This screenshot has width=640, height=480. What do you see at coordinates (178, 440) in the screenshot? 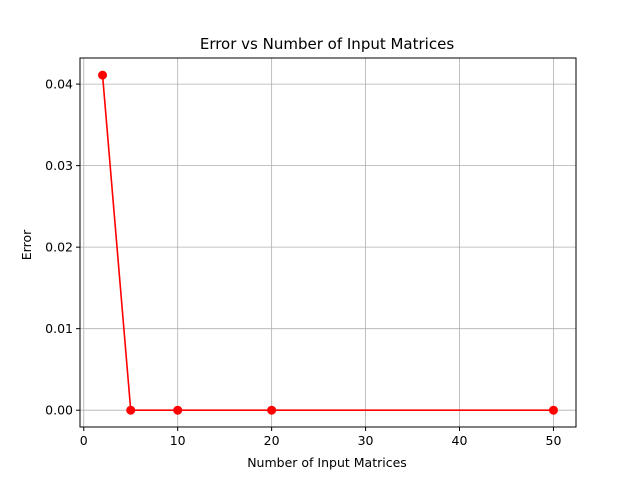
I see `x-tick-label: 10` at bounding box center [178, 440].